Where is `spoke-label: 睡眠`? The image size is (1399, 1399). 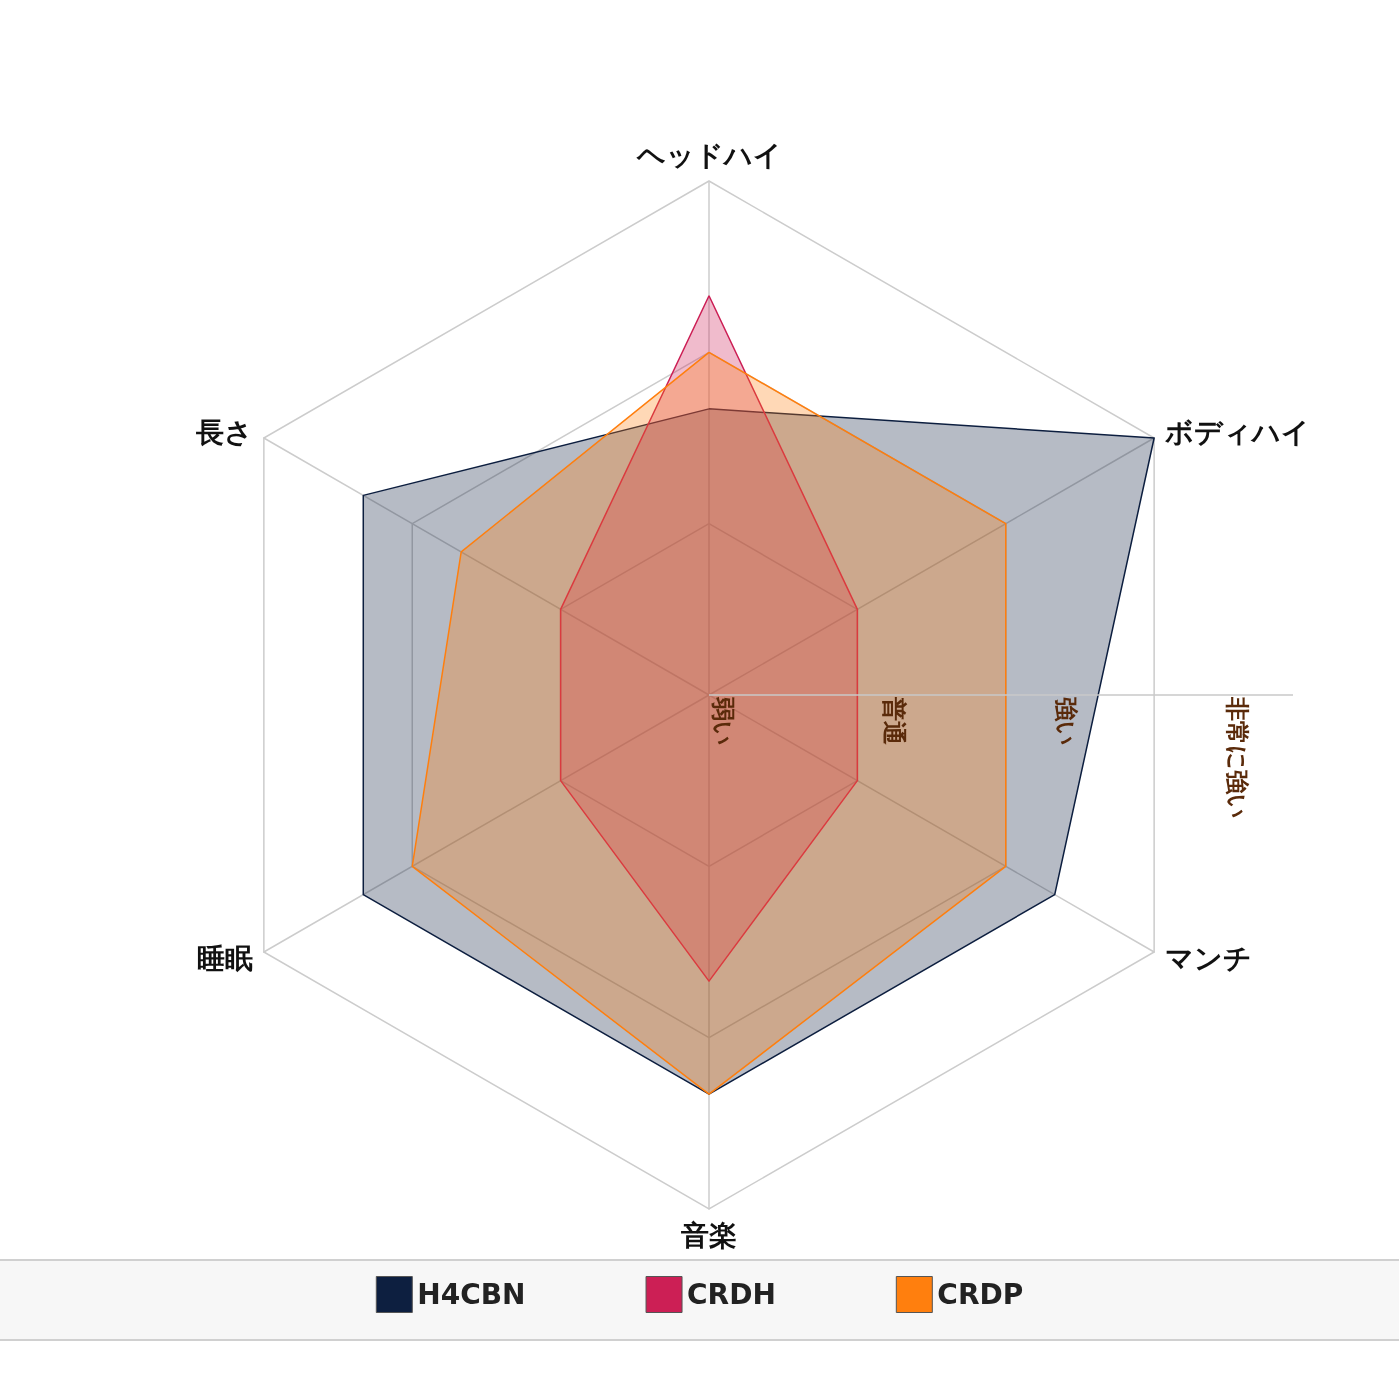 spoke-label: 睡眠 is located at coordinates (225, 958).